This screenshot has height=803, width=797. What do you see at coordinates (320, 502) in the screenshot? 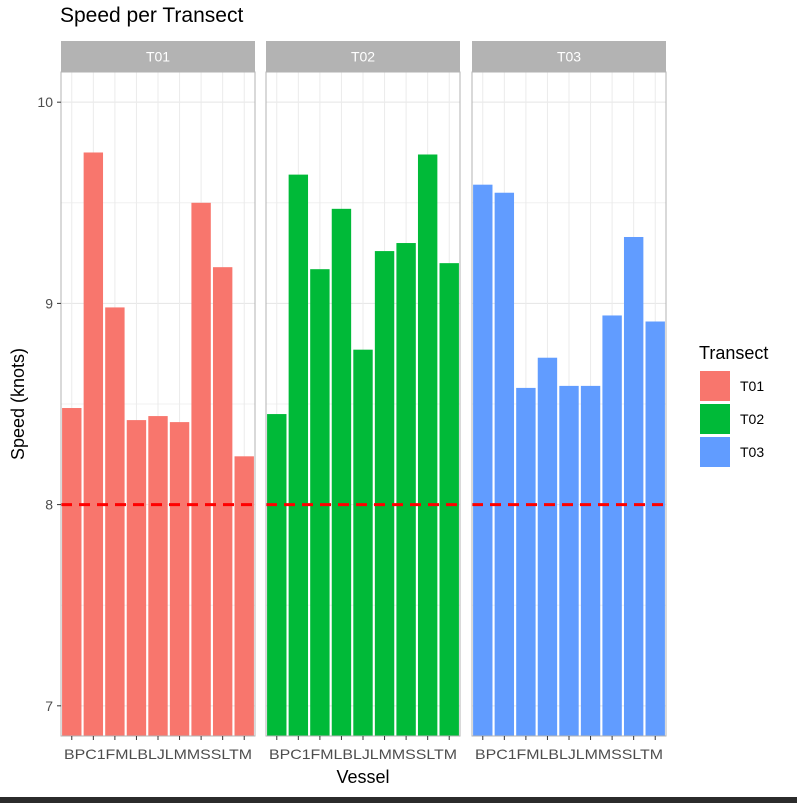
I see `bar-t02-fm` at bounding box center [320, 502].